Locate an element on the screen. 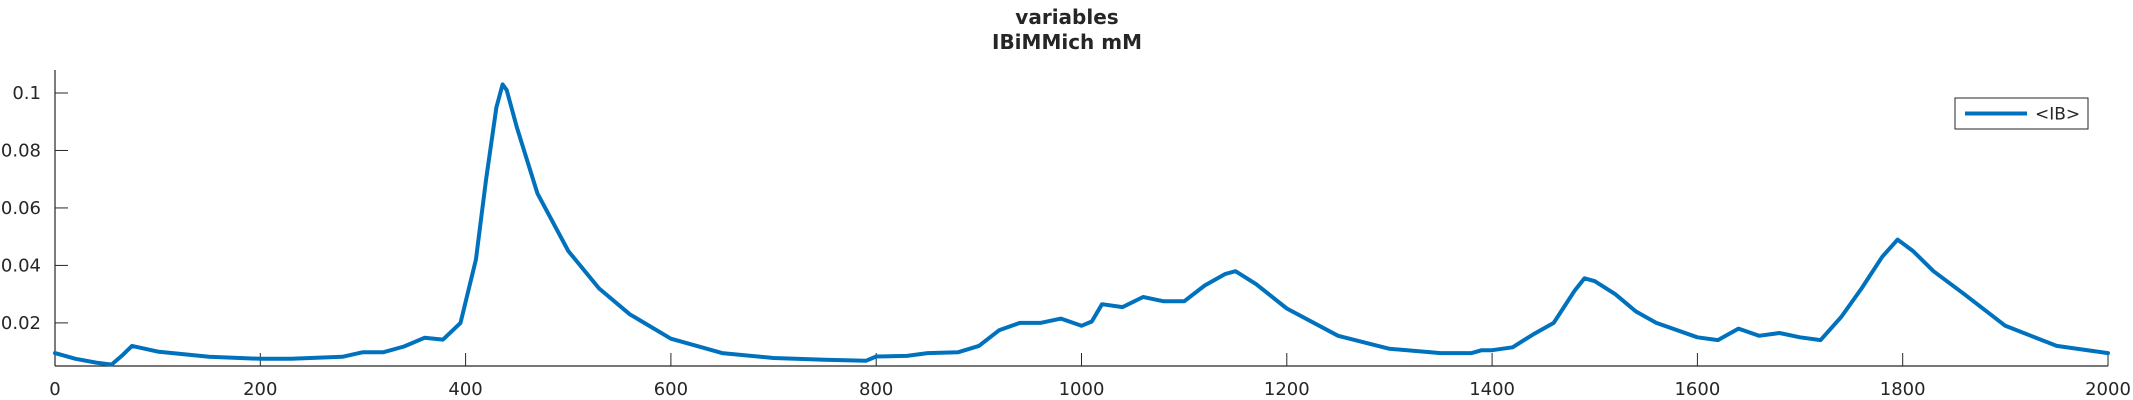 The width and height of the screenshot is (2133, 400). x-tick-label: 200 is located at coordinates (260, 389).